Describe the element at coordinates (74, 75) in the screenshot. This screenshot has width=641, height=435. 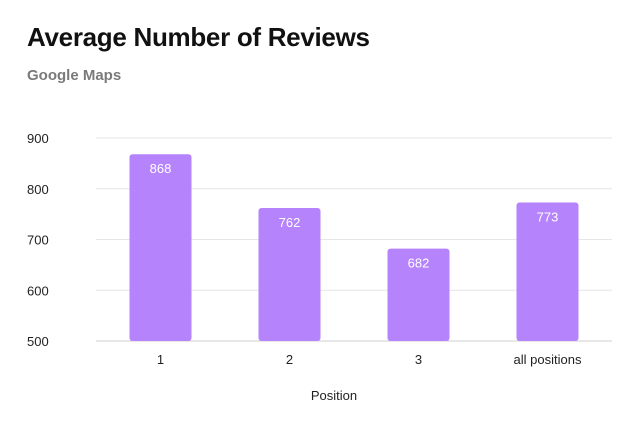
I see `chart-subtitle: Google Maps` at that location.